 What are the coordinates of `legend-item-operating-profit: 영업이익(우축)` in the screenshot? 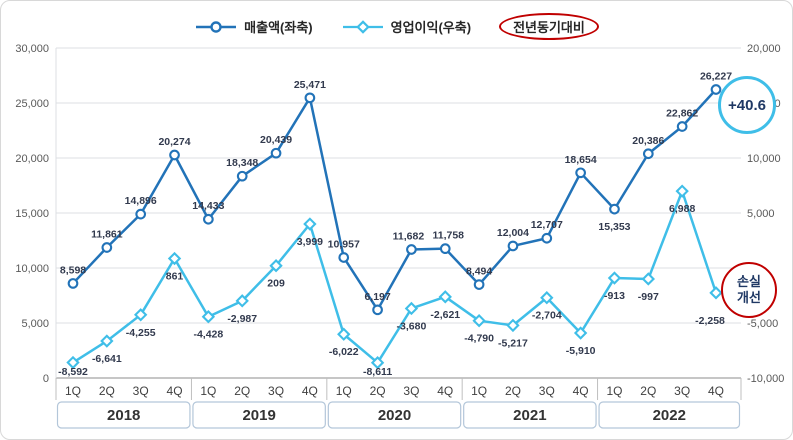 It's located at (406, 26).